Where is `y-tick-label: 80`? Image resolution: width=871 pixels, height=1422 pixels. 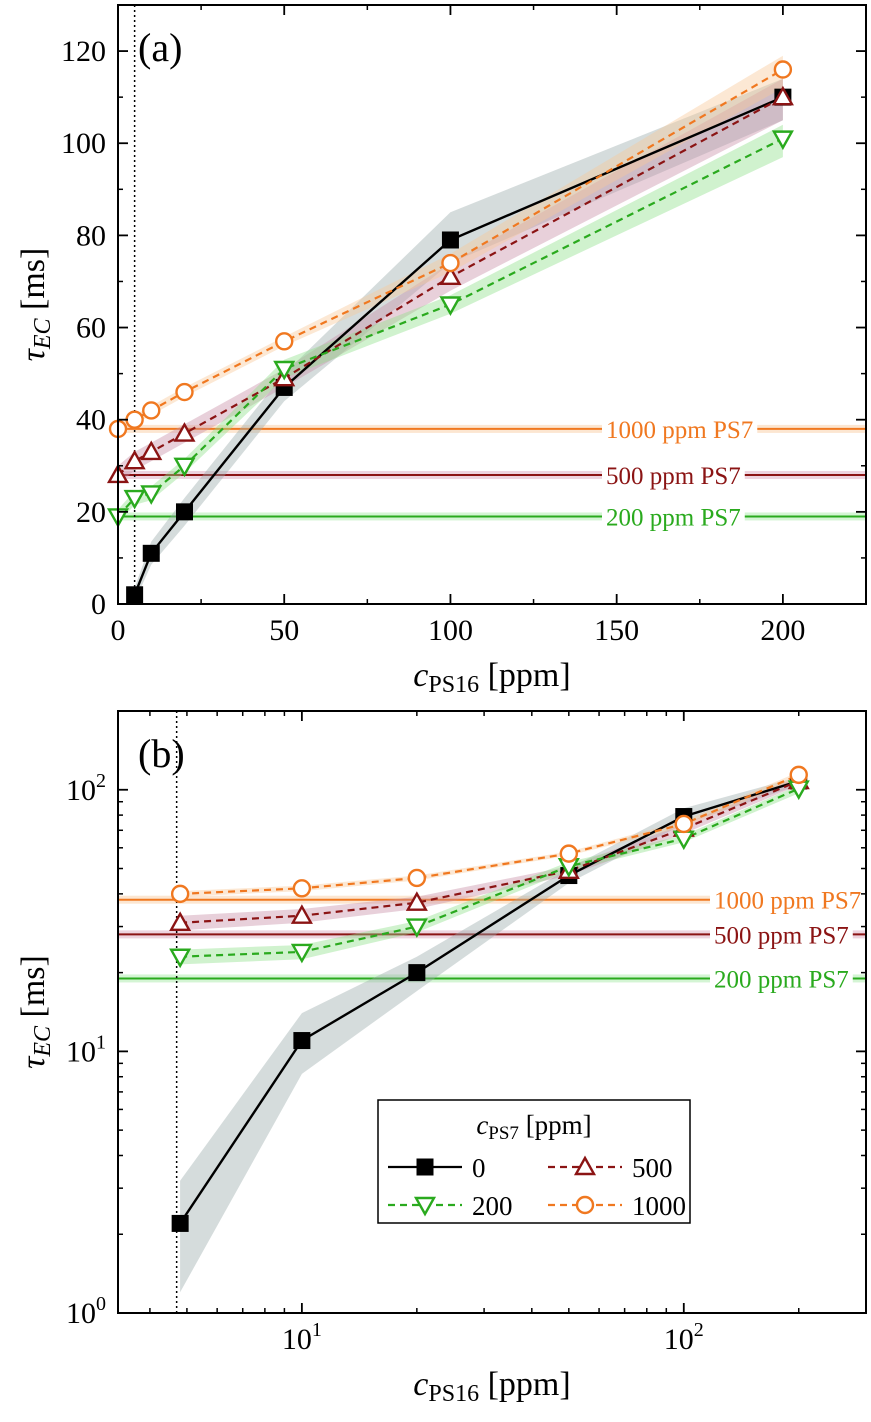
y-tick-label: 80 is located at coordinates (91, 235).